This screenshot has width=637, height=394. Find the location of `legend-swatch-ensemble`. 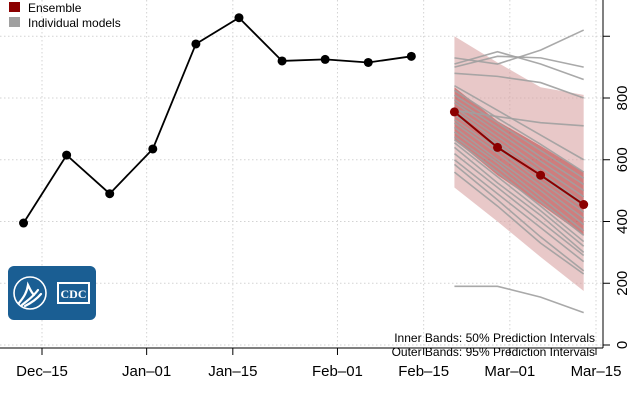

legend-swatch-ensemble is located at coordinates (14, 7).